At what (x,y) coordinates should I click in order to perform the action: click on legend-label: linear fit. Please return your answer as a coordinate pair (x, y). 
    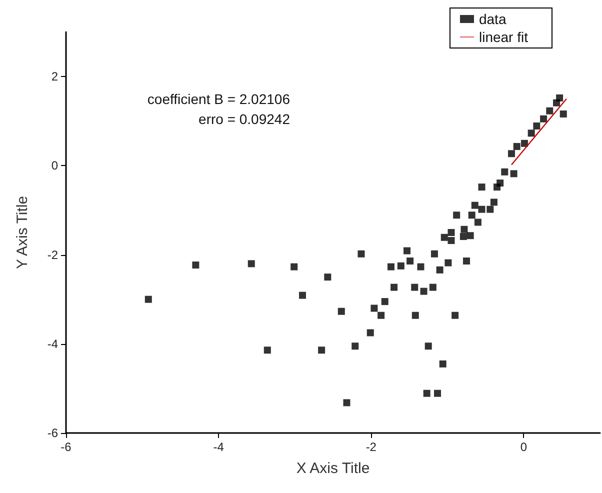
    Looking at the image, I should click on (503, 37).